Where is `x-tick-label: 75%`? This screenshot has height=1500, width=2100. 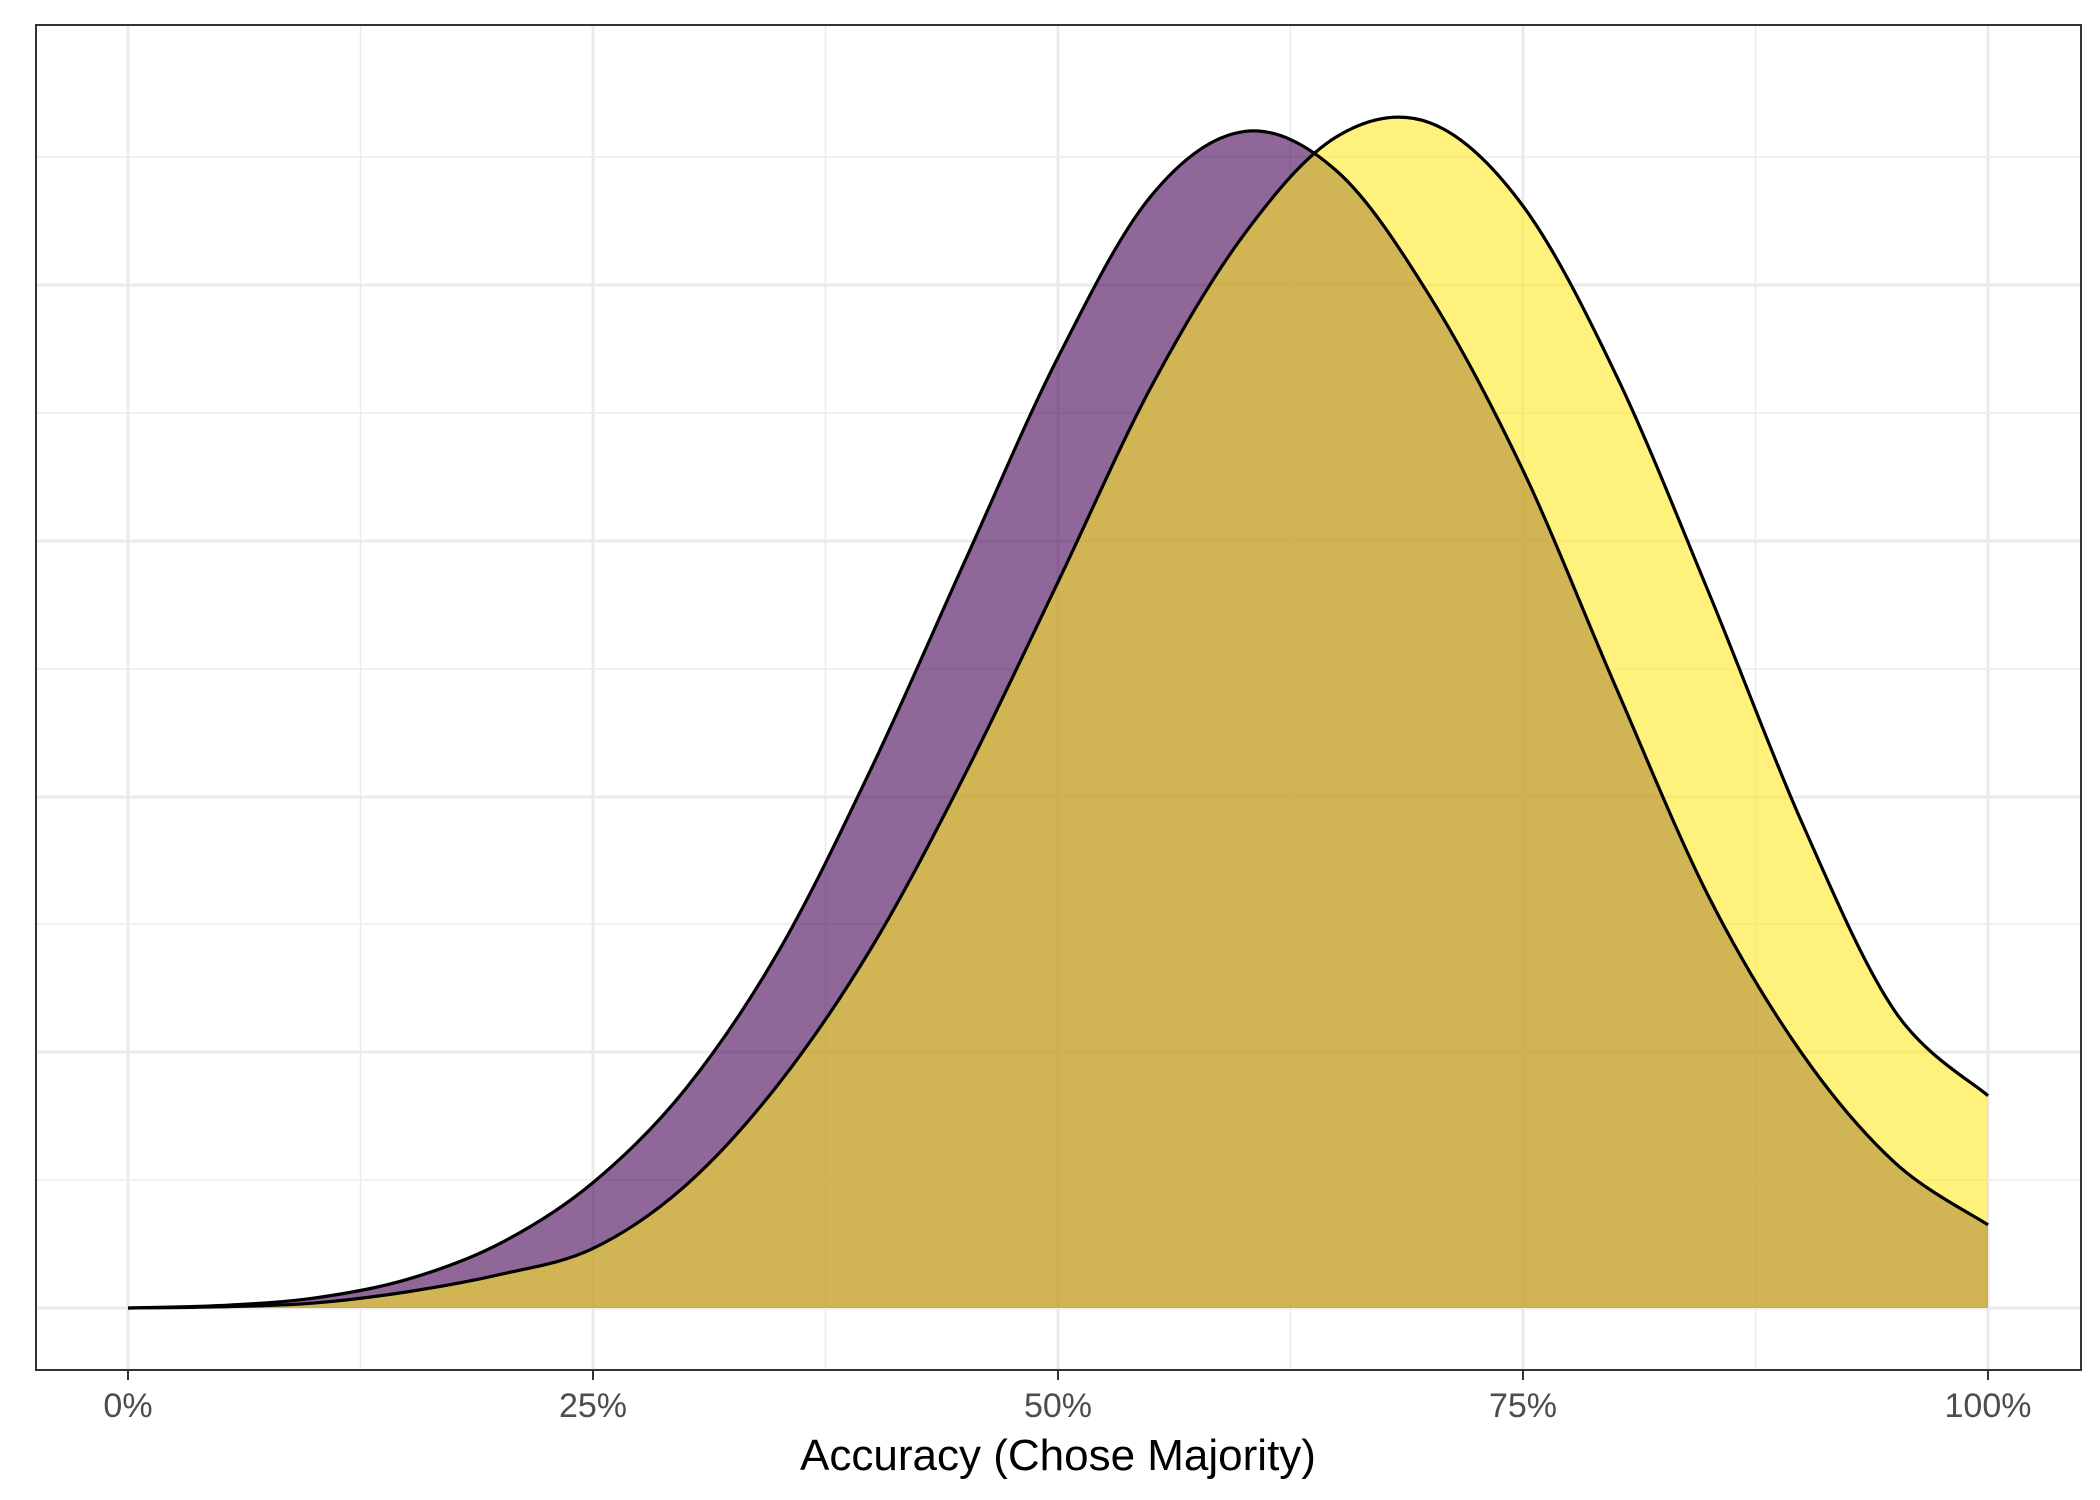
x-tick-label: 75% is located at coordinates (1523, 1406).